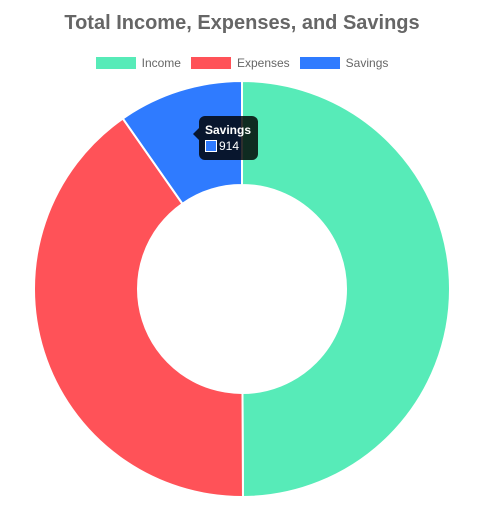 The height and width of the screenshot is (515, 484). I want to click on legend-label-expenses: Expenses, so click(263, 63).